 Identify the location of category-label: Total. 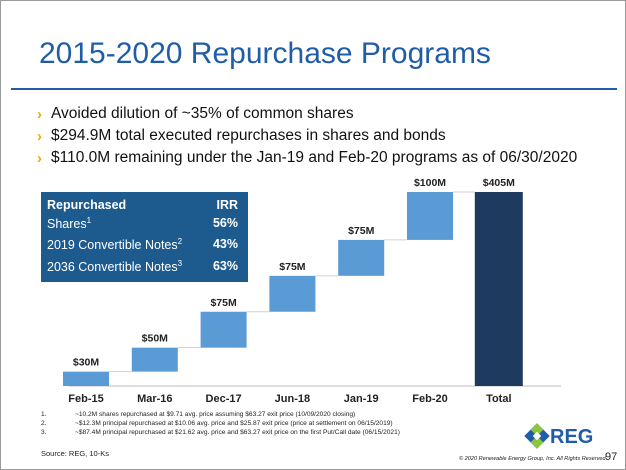
(498, 399).